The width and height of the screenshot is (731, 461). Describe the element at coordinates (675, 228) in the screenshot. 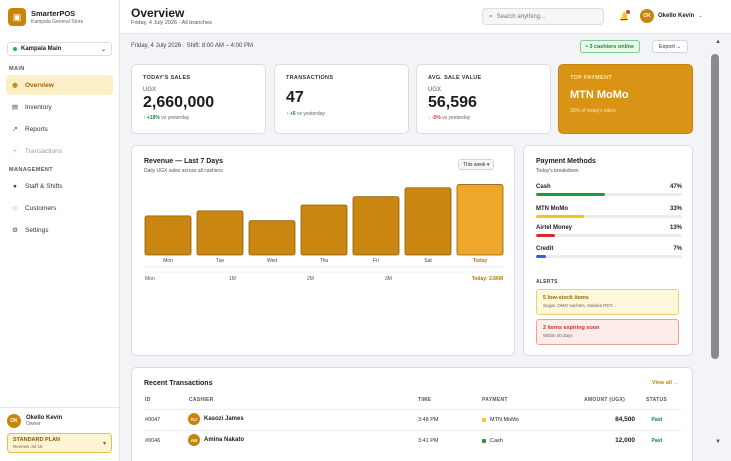

I see `payment-method-pct: 13%` at that location.